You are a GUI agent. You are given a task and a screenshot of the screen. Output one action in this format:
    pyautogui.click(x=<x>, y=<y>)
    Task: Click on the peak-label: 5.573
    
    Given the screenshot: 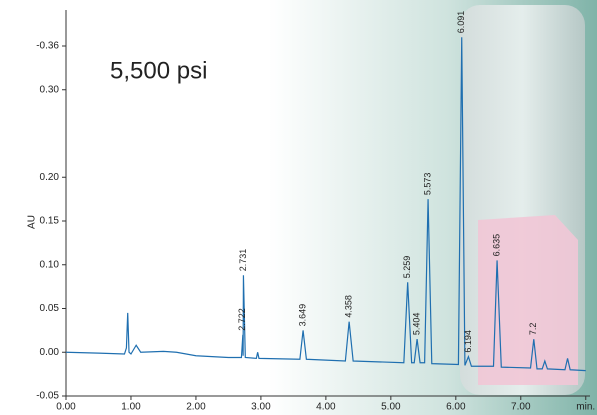 What is the action you would take?
    pyautogui.click(x=427, y=184)
    